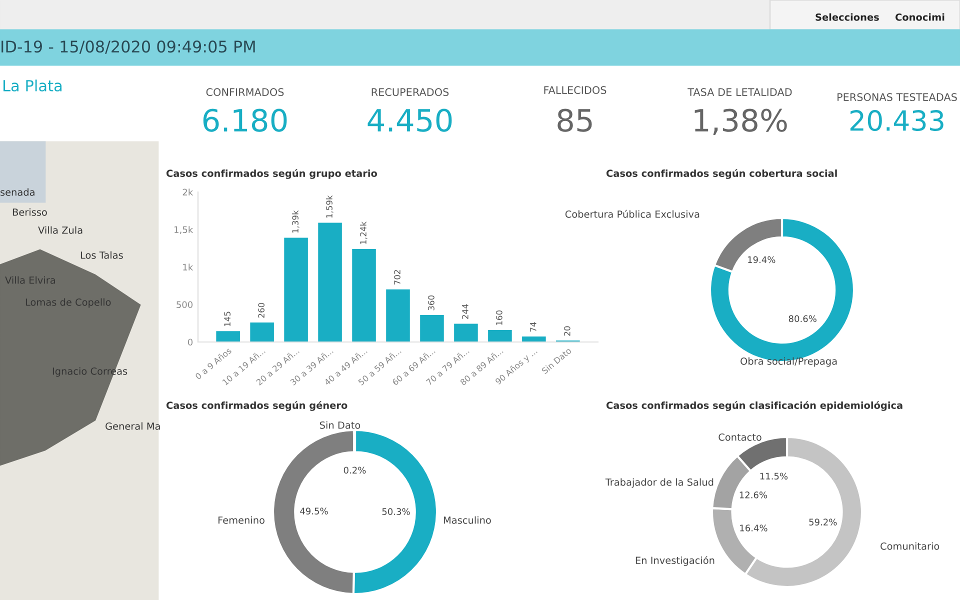  I want to click on chart-title: Casos confirmados según clasificación epidemiológica, so click(754, 406).